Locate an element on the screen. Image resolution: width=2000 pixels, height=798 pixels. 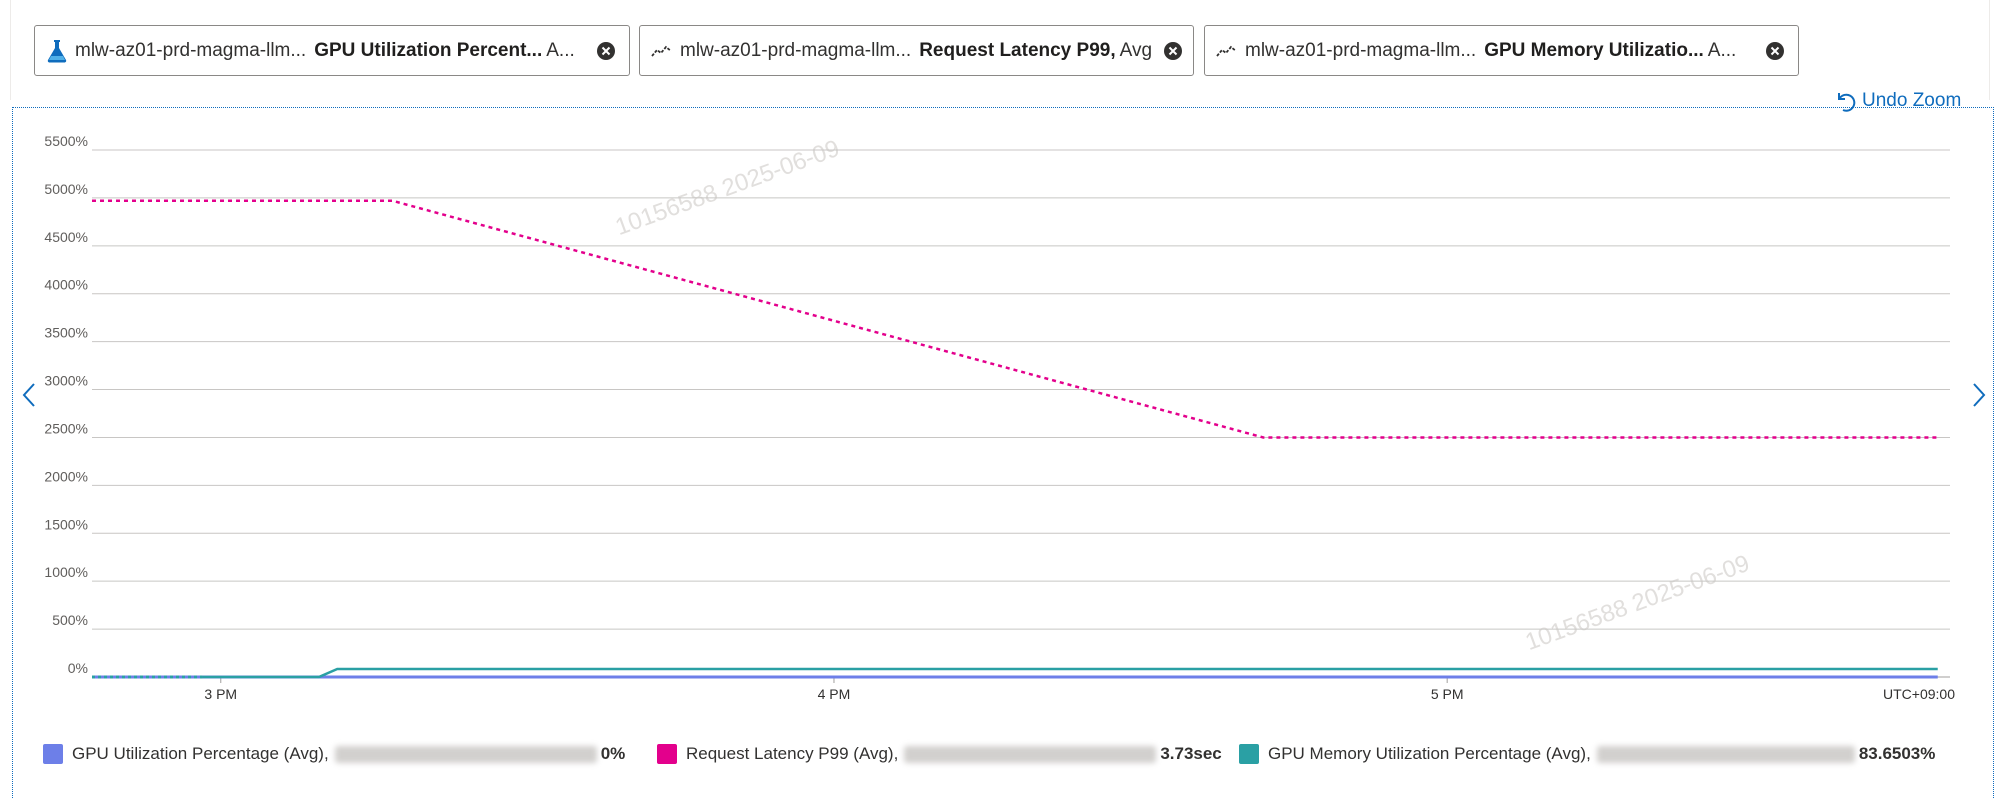
series-line-gpu-memory is located at coordinates (1070, 673).